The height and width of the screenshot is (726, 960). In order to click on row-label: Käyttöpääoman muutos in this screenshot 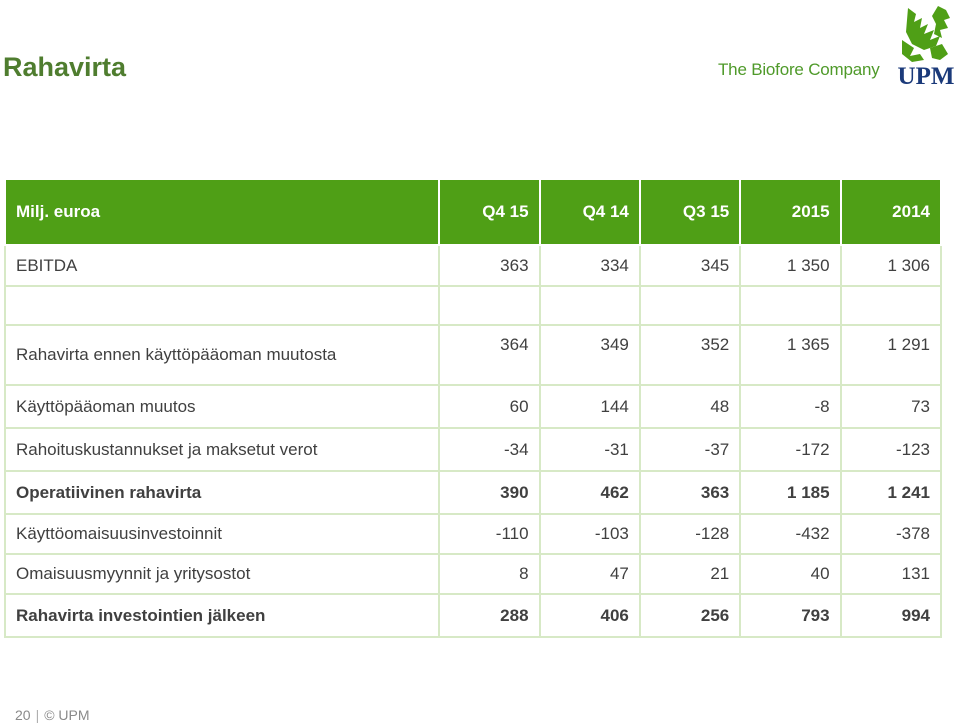, I will do `click(222, 406)`.